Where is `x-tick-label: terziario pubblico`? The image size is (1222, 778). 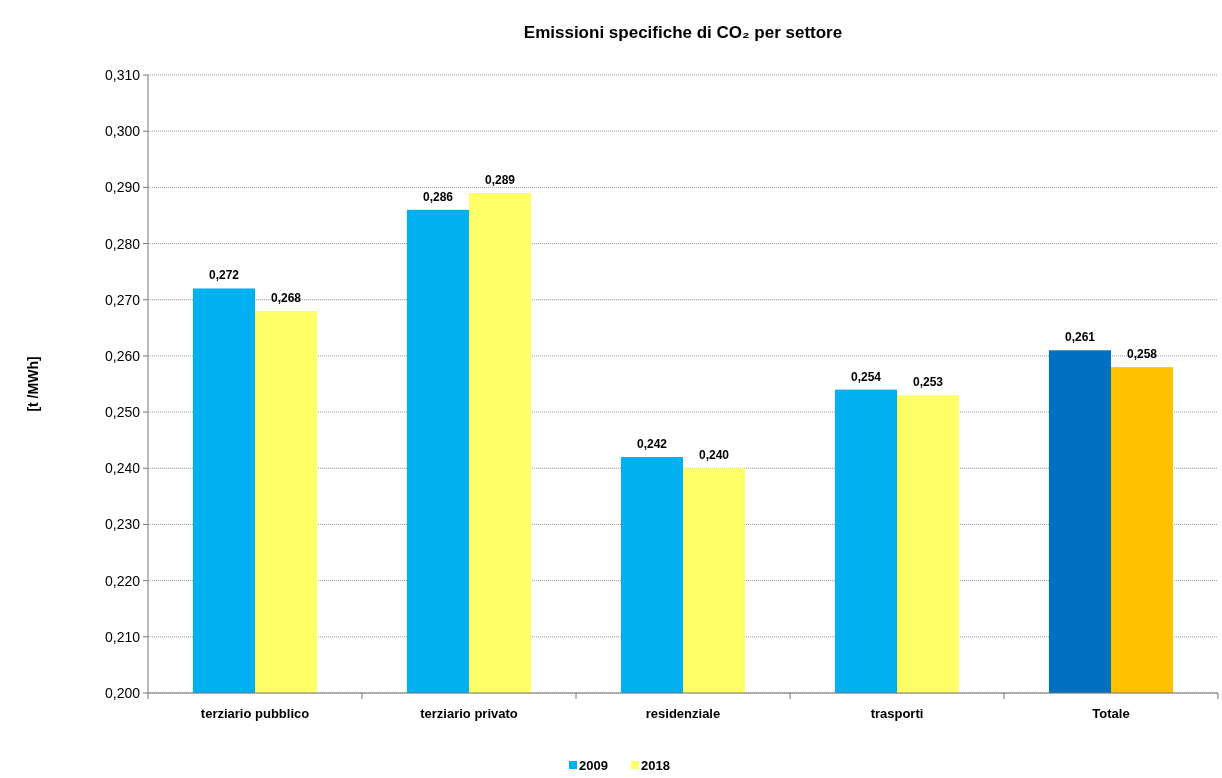 x-tick-label: terziario pubblico is located at coordinates (255, 713).